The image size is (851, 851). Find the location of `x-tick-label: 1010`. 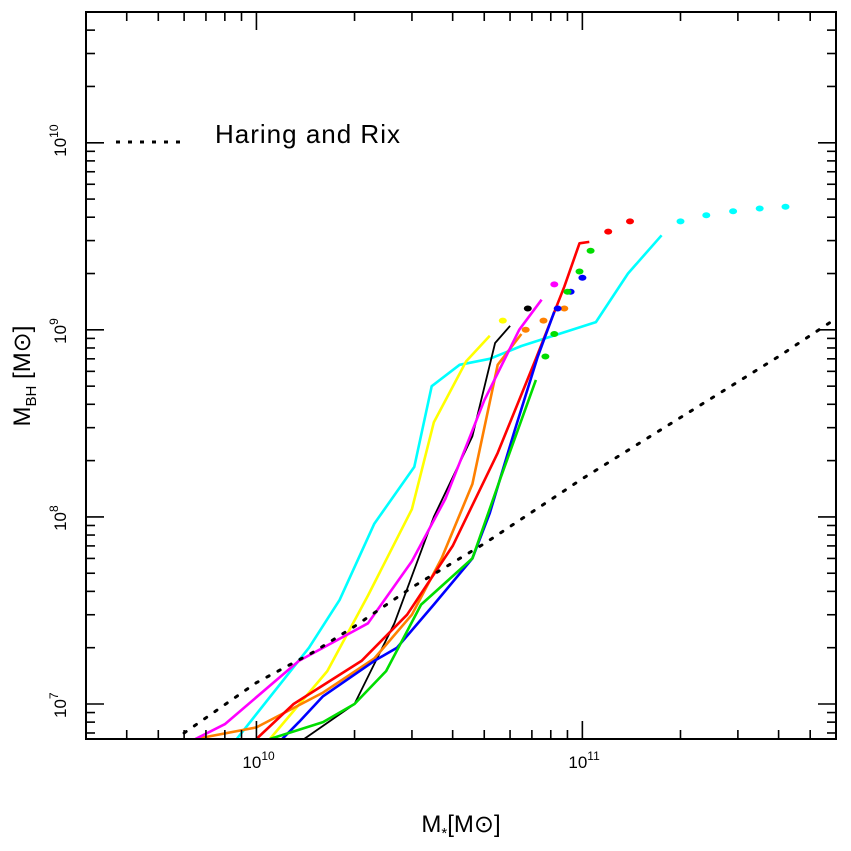

x-tick-label: 1010 is located at coordinates (258, 760).